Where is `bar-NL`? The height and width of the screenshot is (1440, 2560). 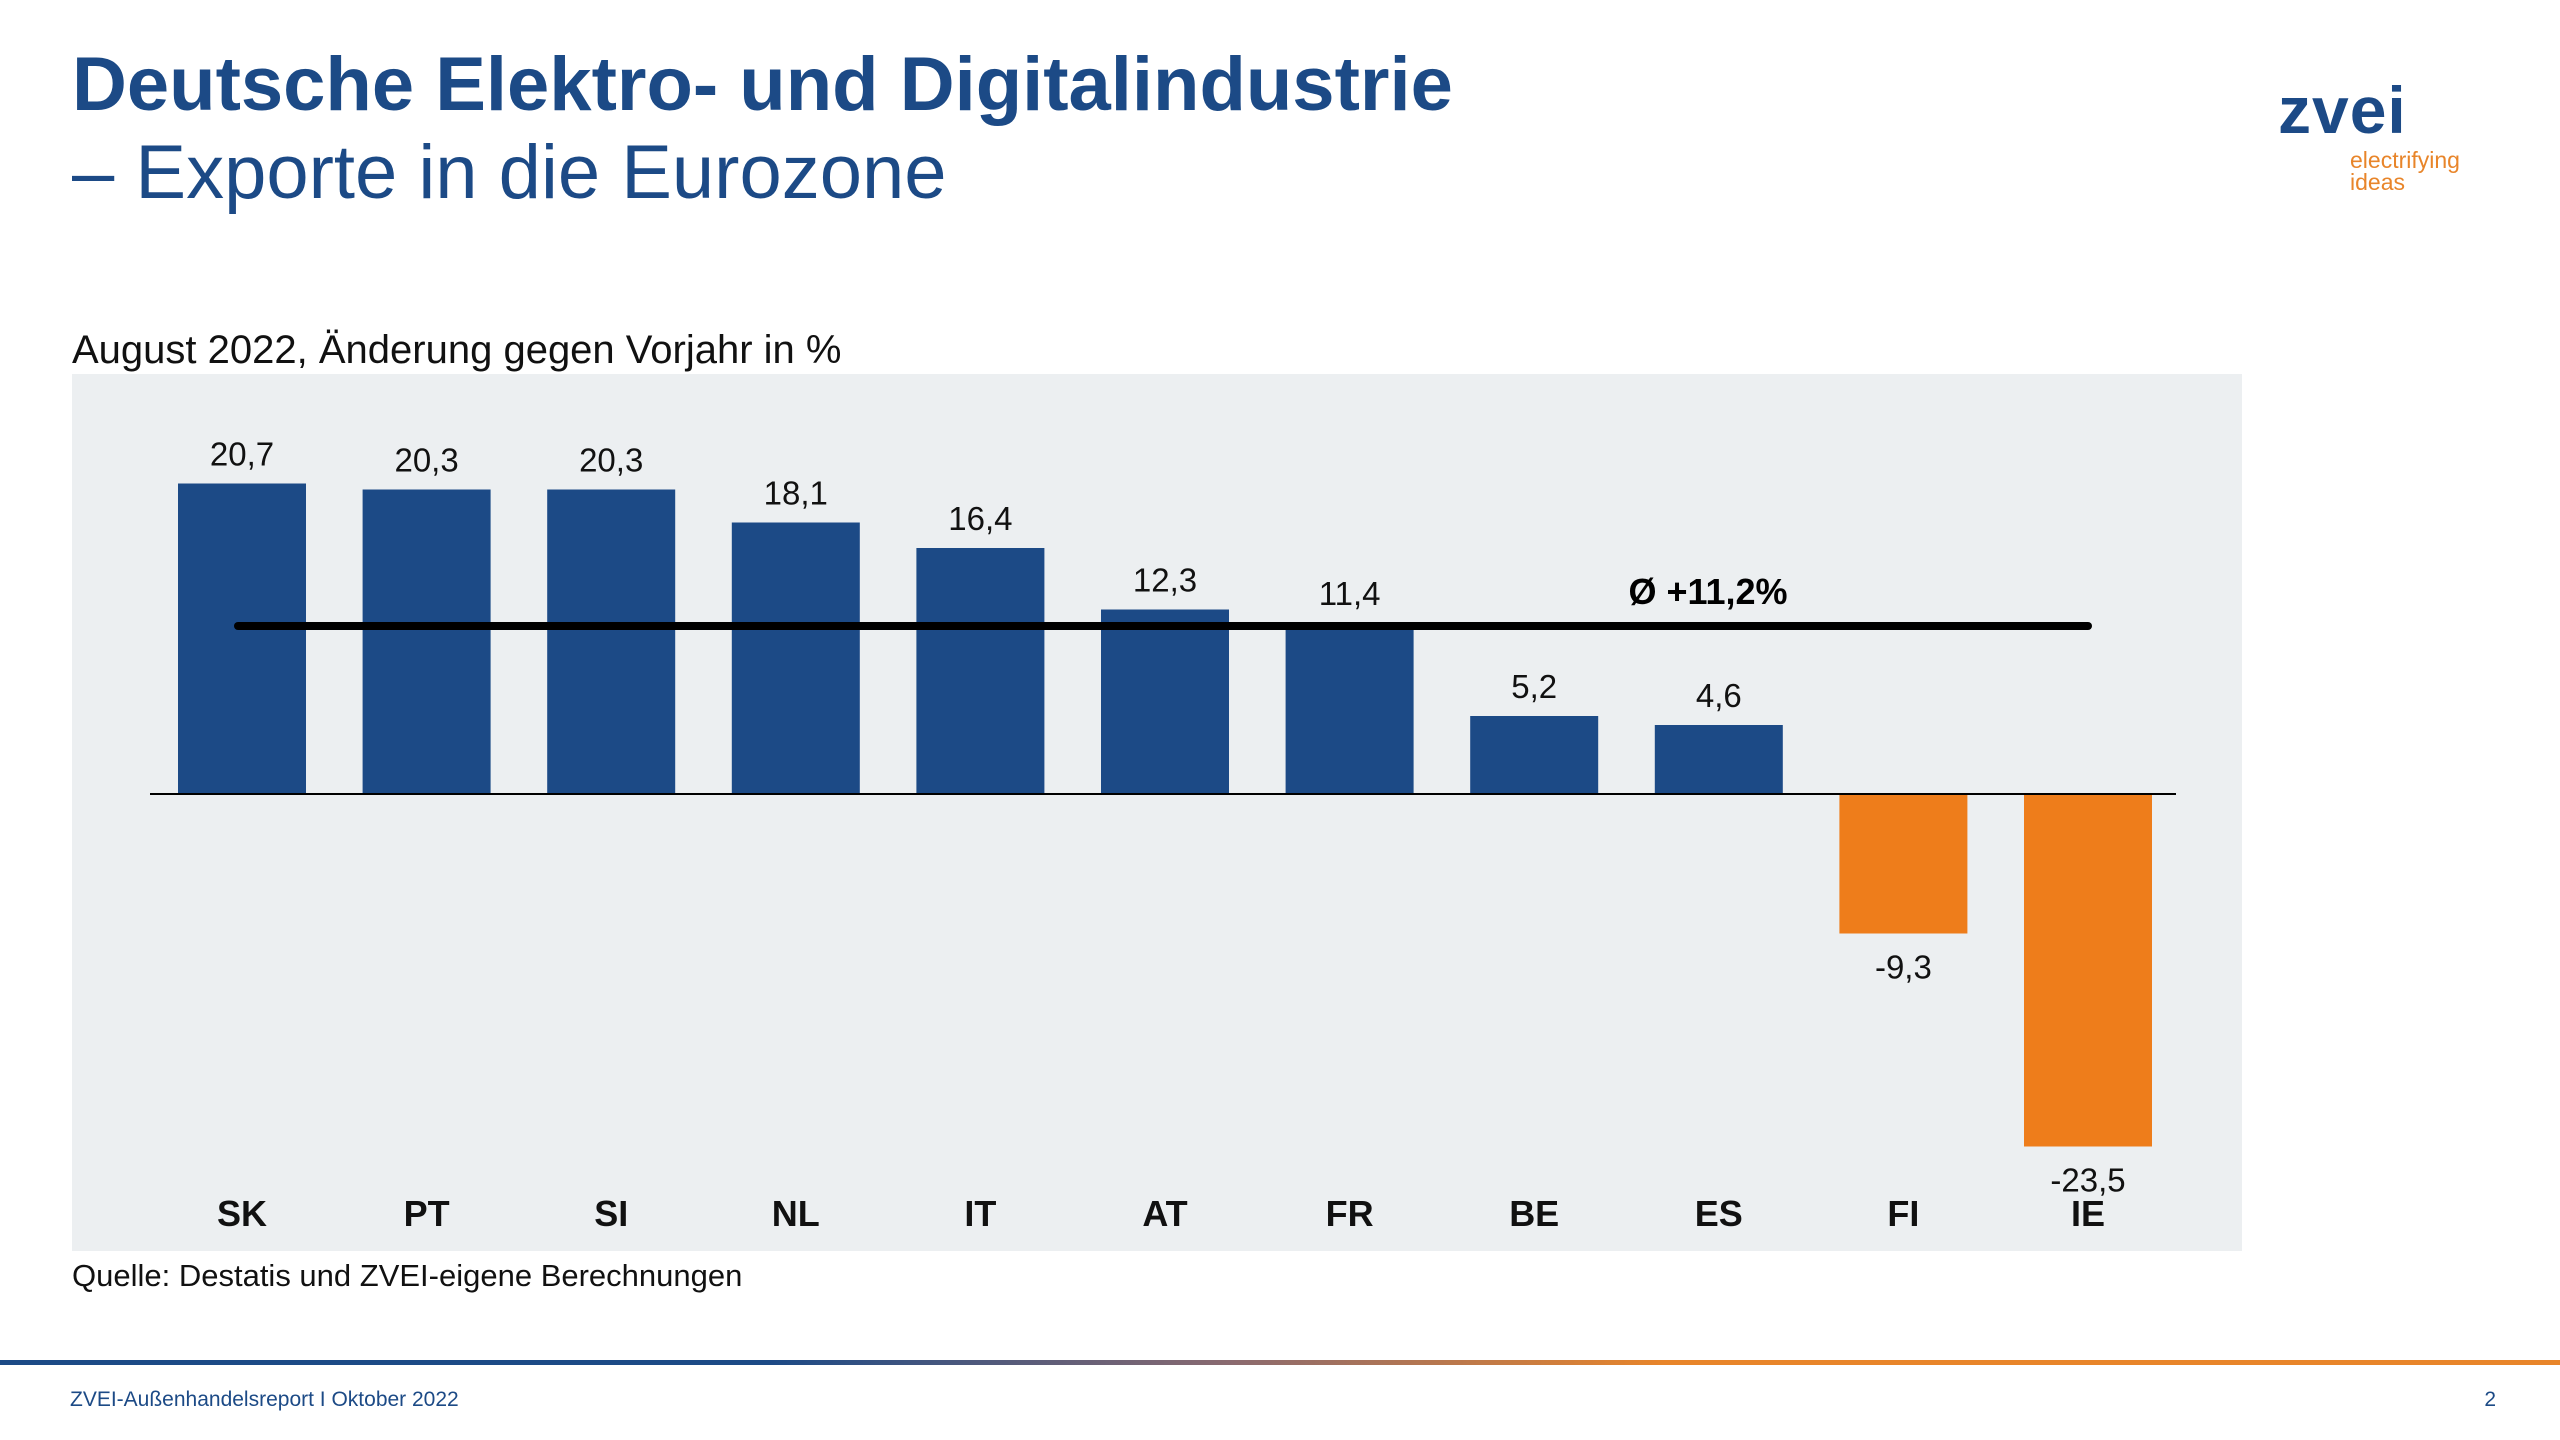 bar-NL is located at coordinates (795, 658).